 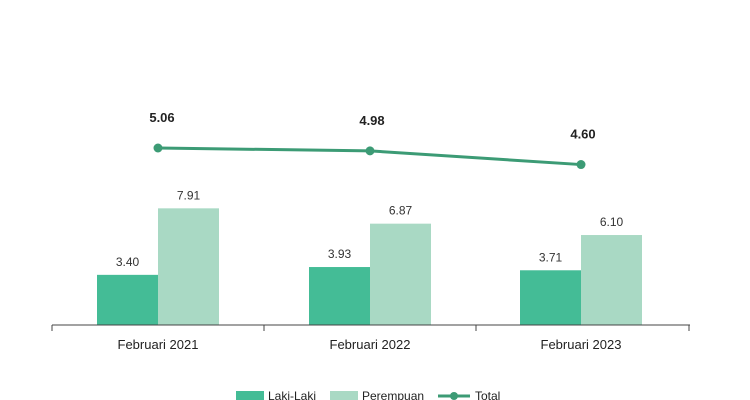 I want to click on legend-label-laki-laki: Laki-Laki, so click(x=292, y=394).